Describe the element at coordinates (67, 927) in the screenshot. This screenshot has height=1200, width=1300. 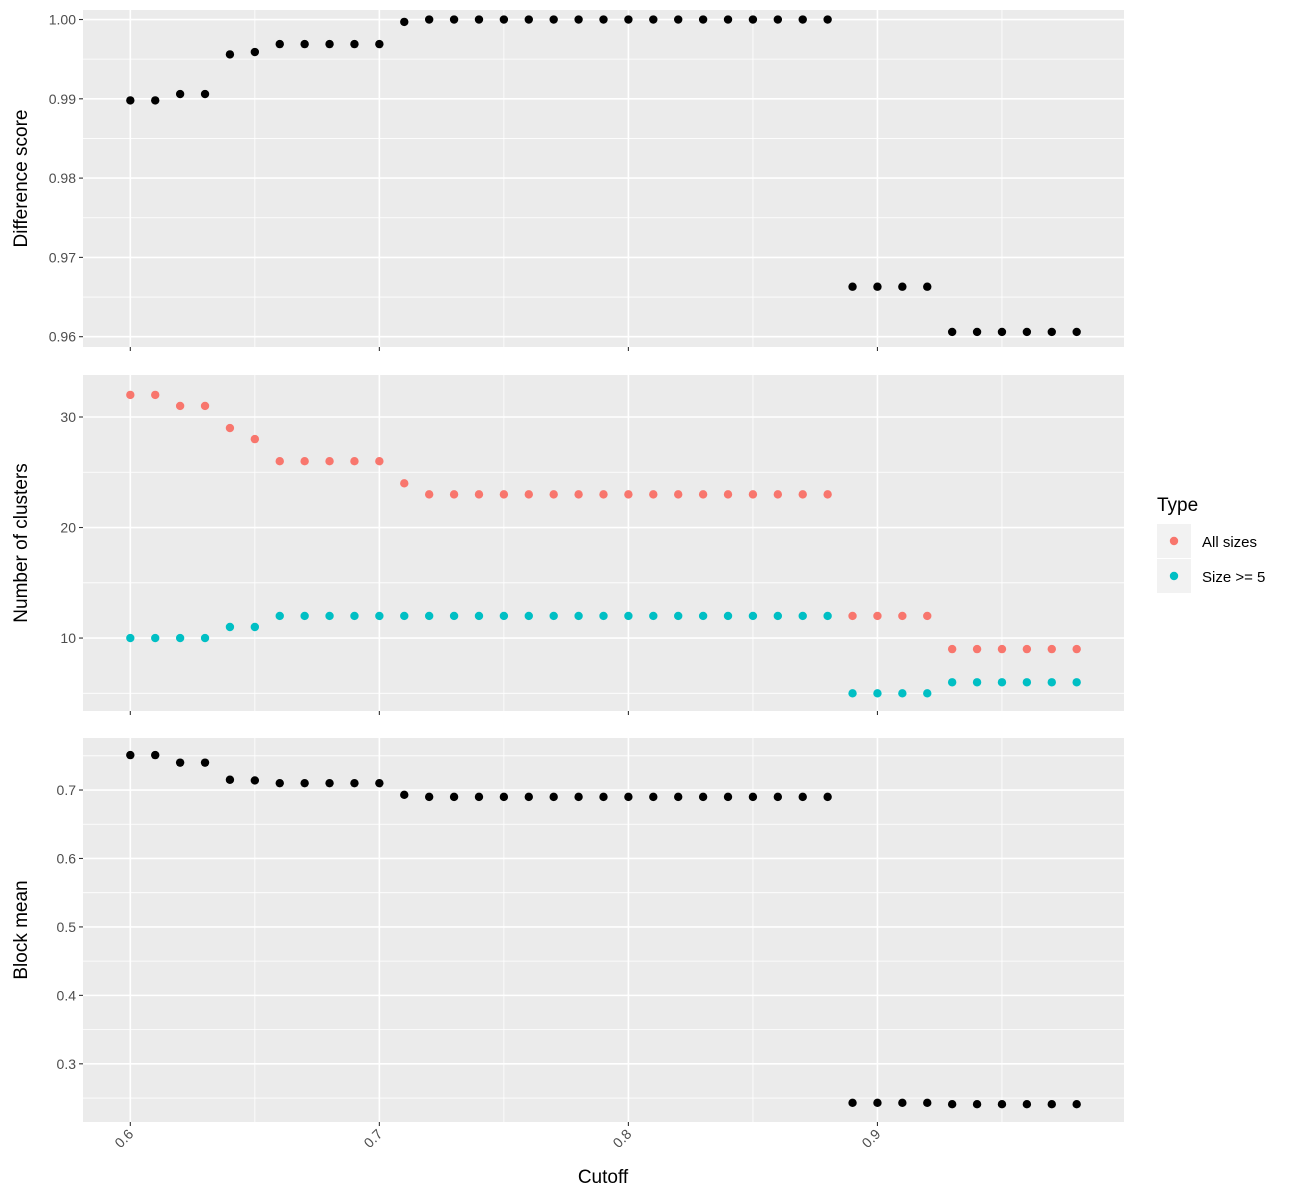
I see `y-tick-label: 0.5` at that location.